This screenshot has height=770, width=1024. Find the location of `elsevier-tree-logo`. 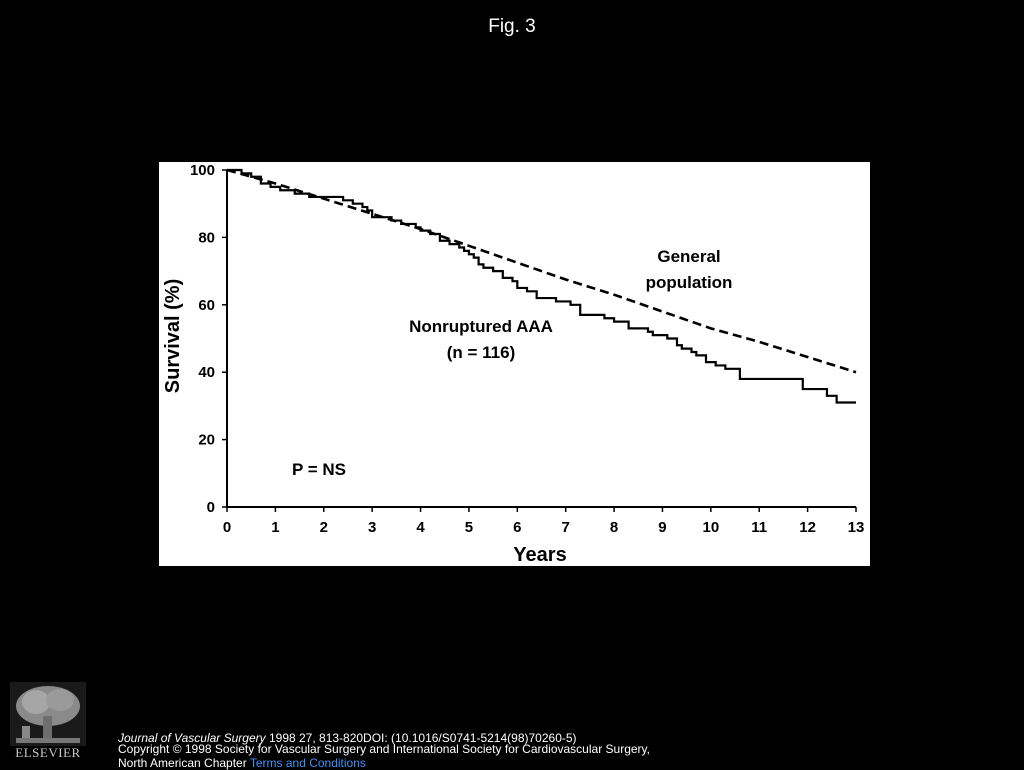

elsevier-tree-logo is located at coordinates (48, 714).